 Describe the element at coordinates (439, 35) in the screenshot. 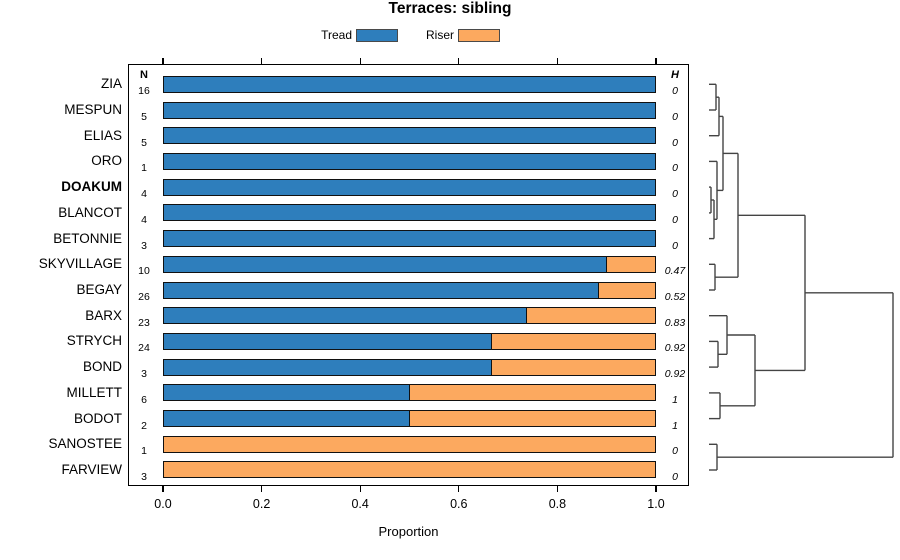

I see `legend-label-riser: Riser` at that location.